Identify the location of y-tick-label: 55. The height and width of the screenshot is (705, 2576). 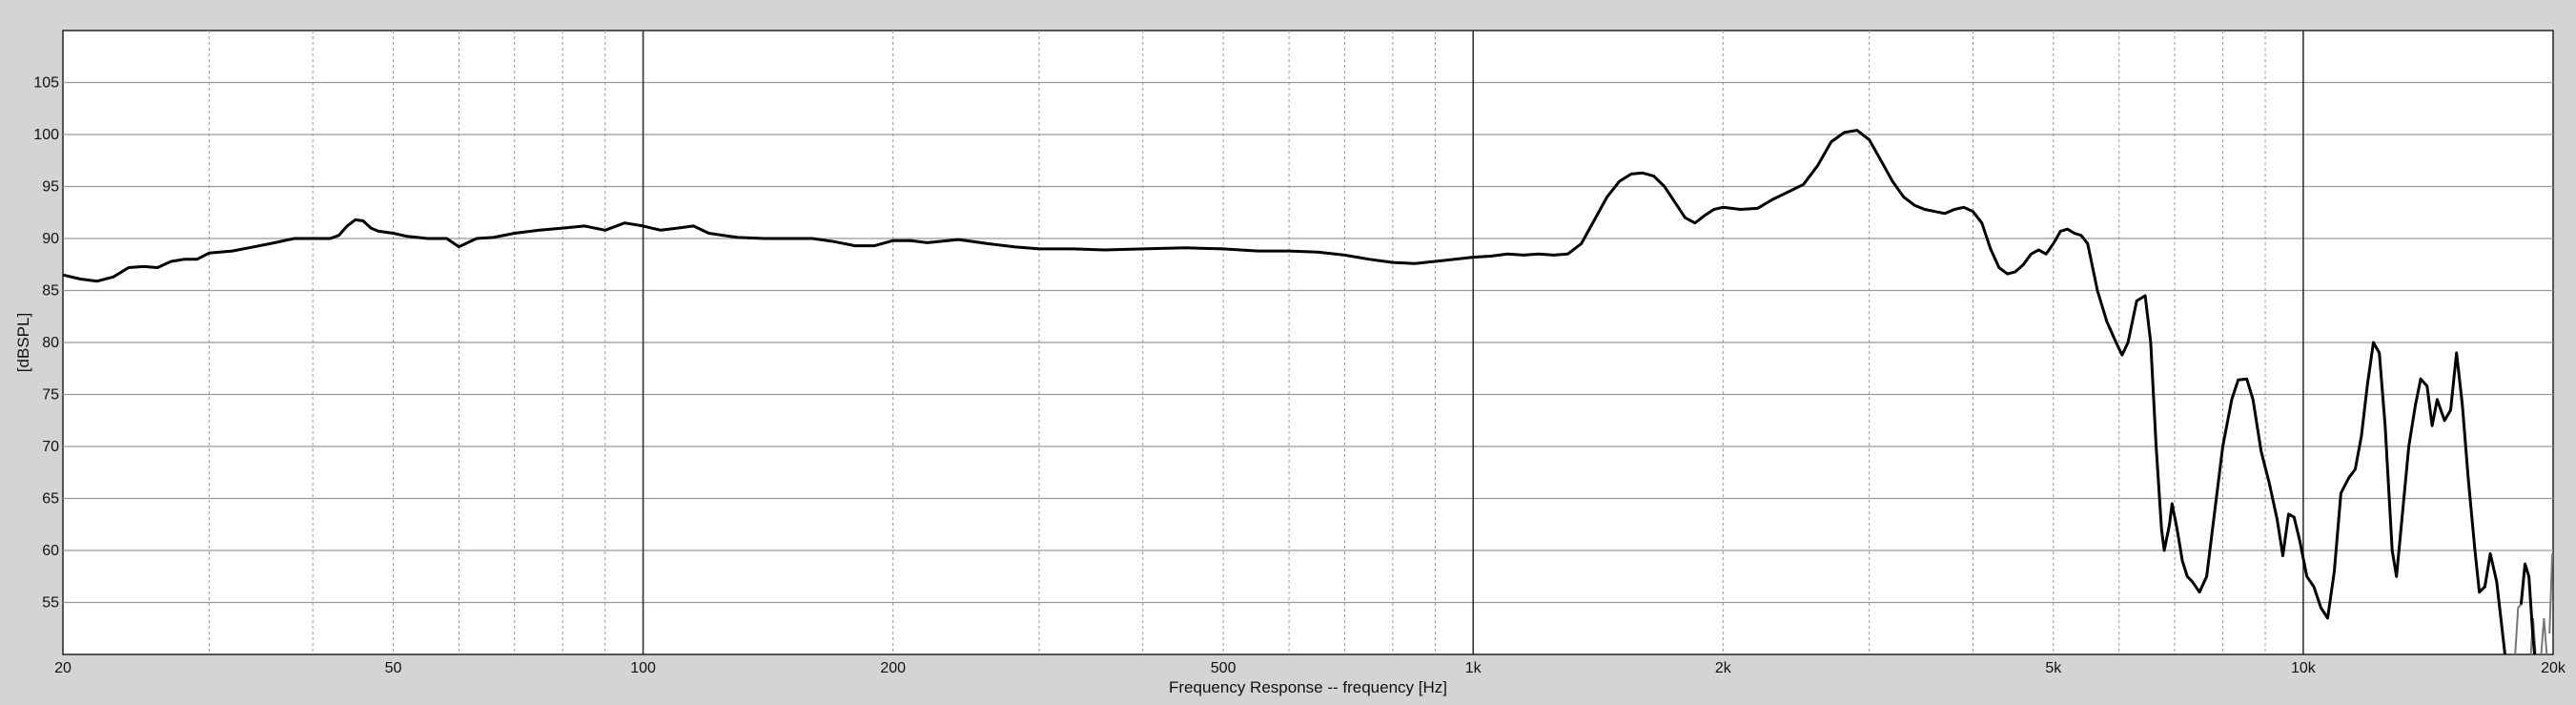
(50, 604).